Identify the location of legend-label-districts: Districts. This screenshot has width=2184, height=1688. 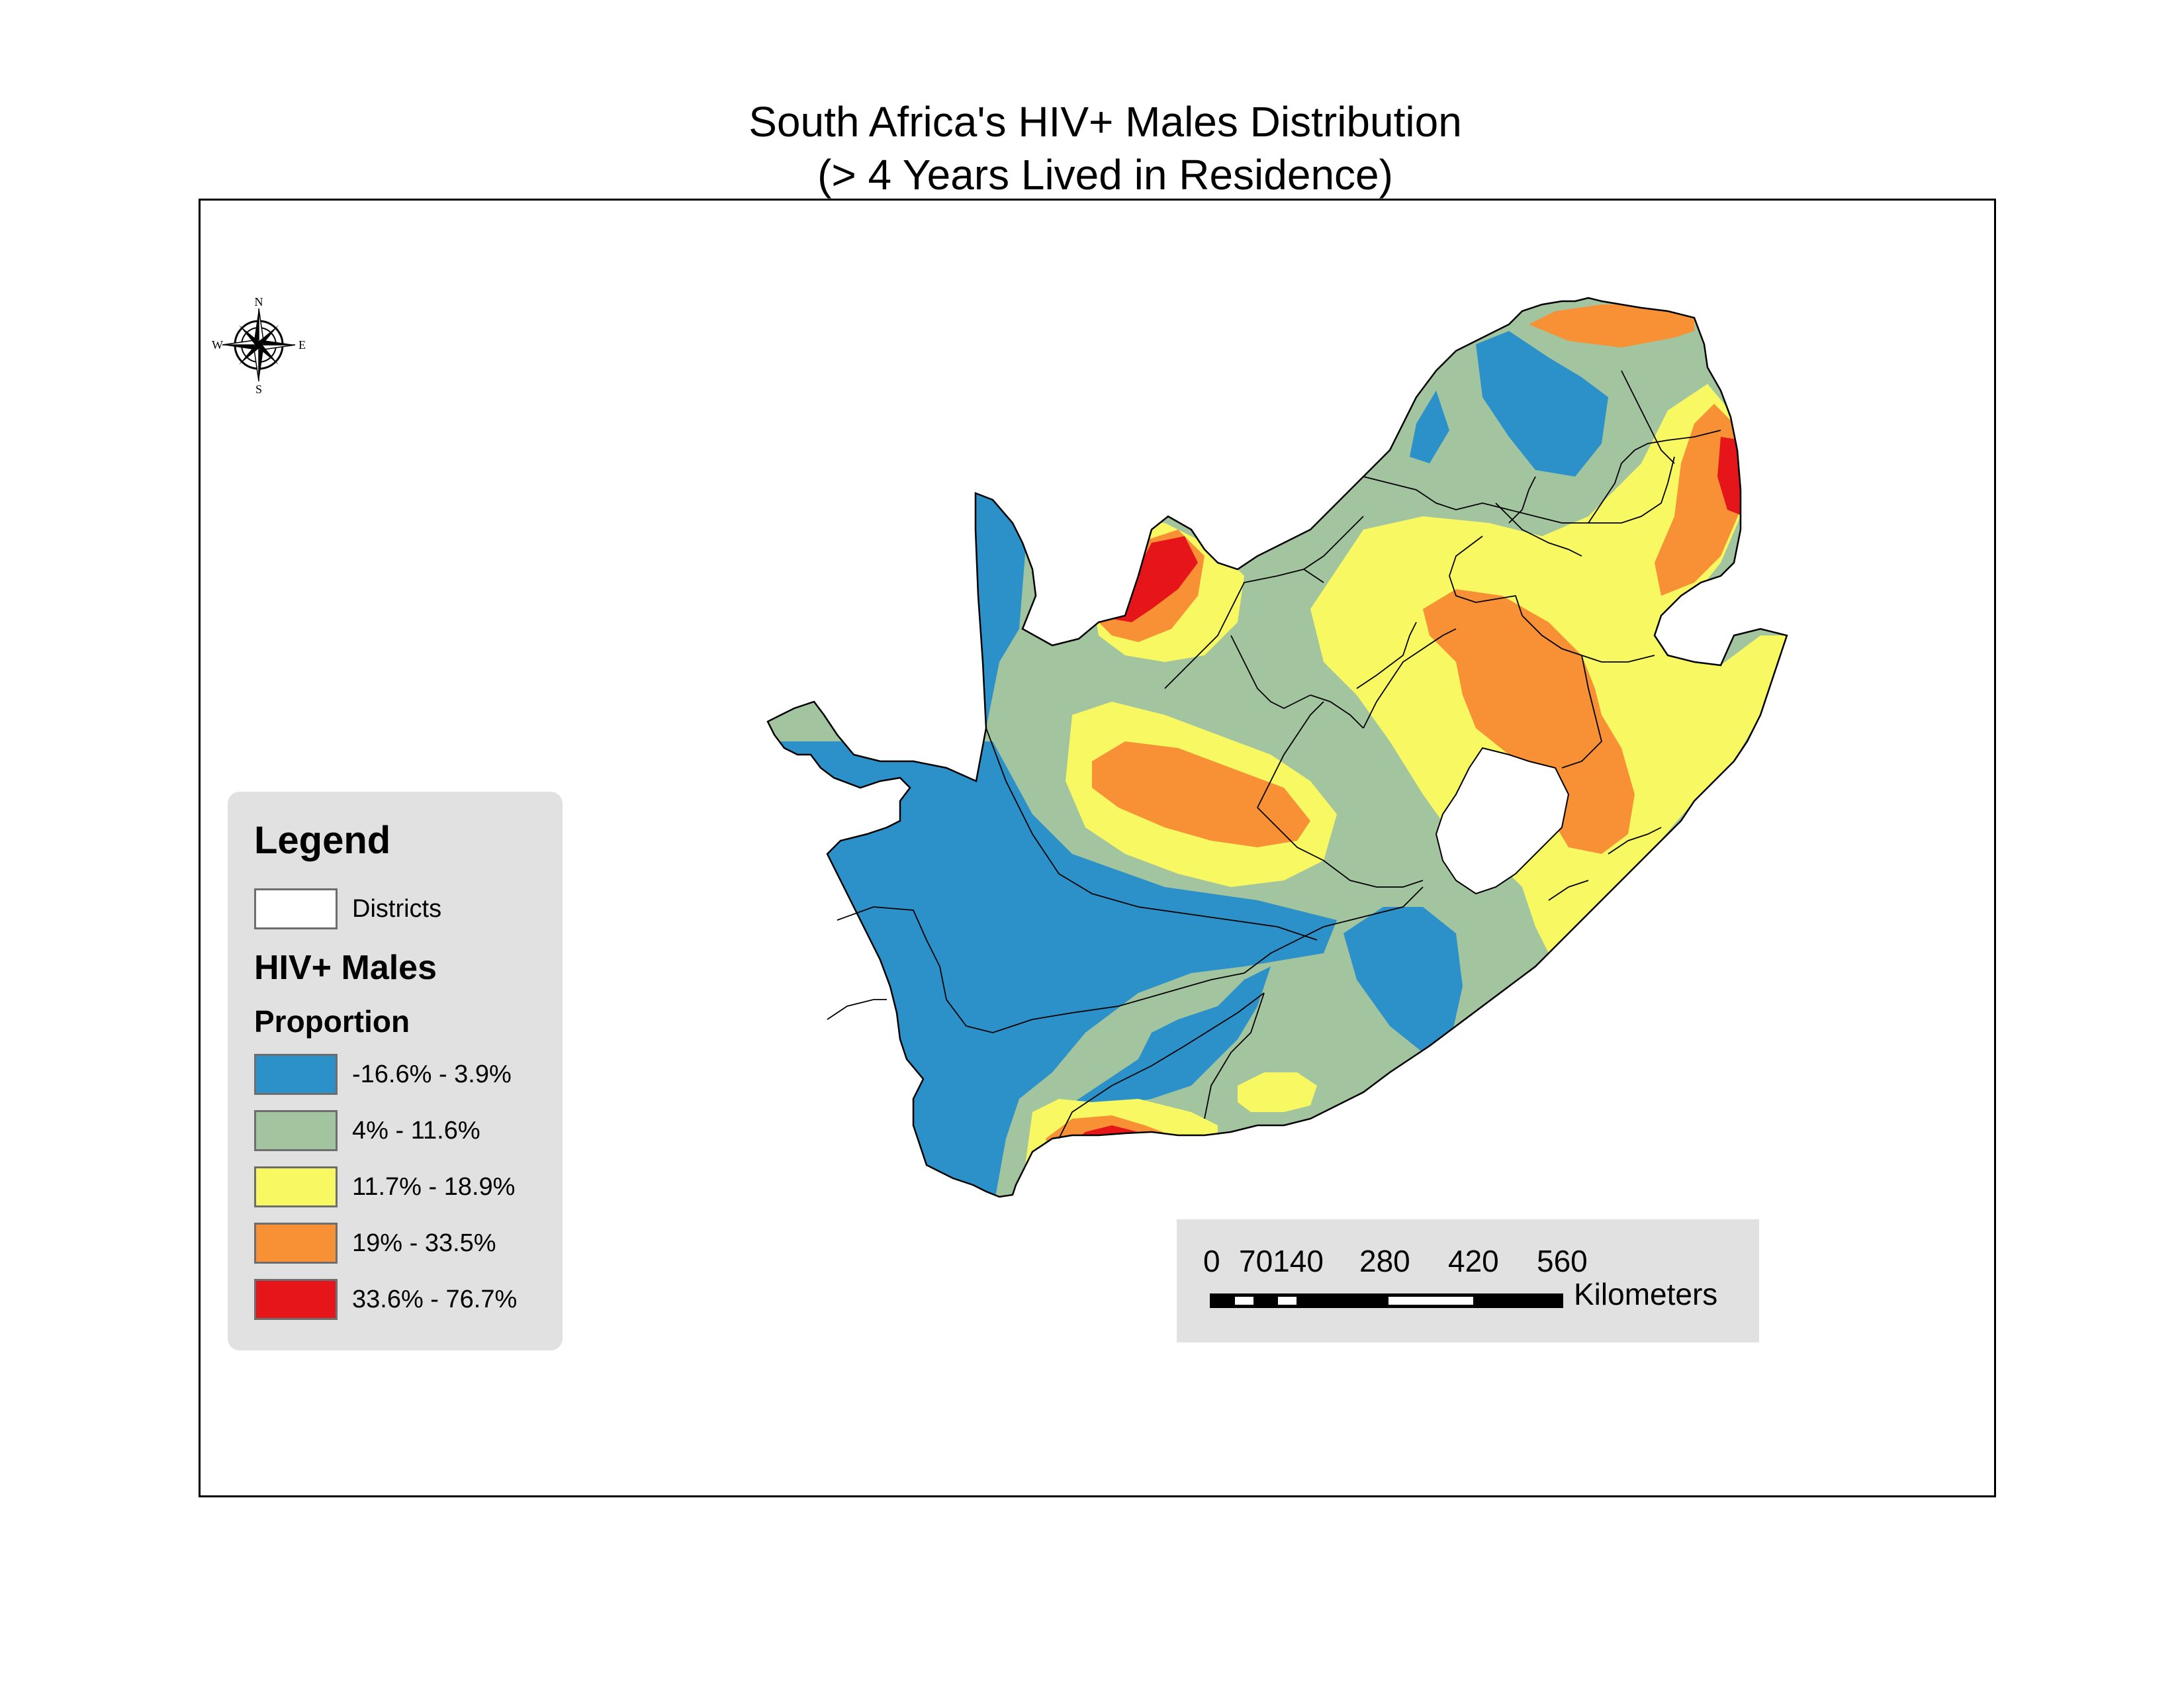
(397, 909).